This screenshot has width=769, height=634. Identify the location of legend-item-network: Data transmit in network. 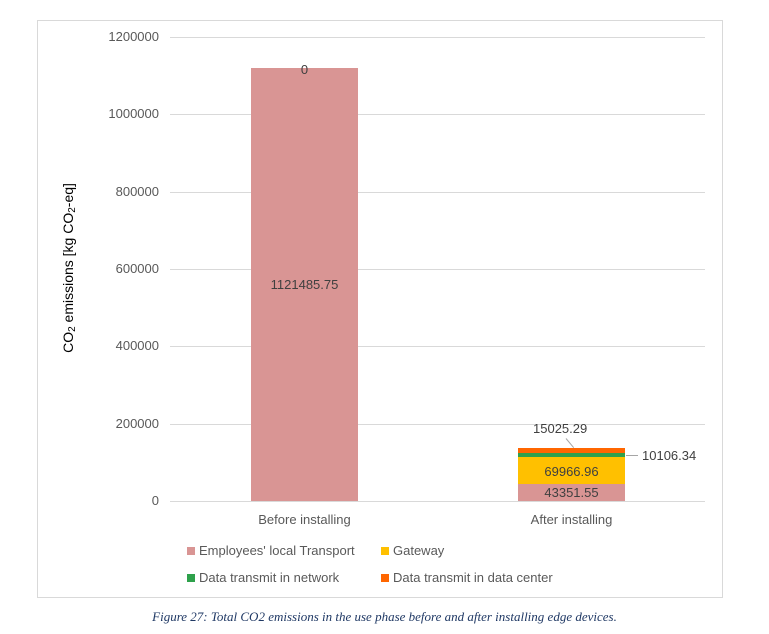
(263, 577).